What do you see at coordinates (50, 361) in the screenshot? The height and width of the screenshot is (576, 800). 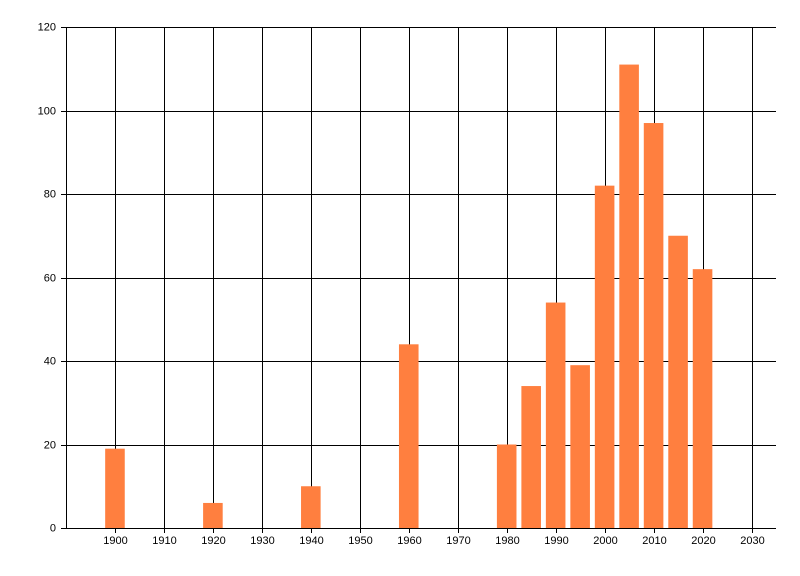 I see `y-tick-label: 40` at bounding box center [50, 361].